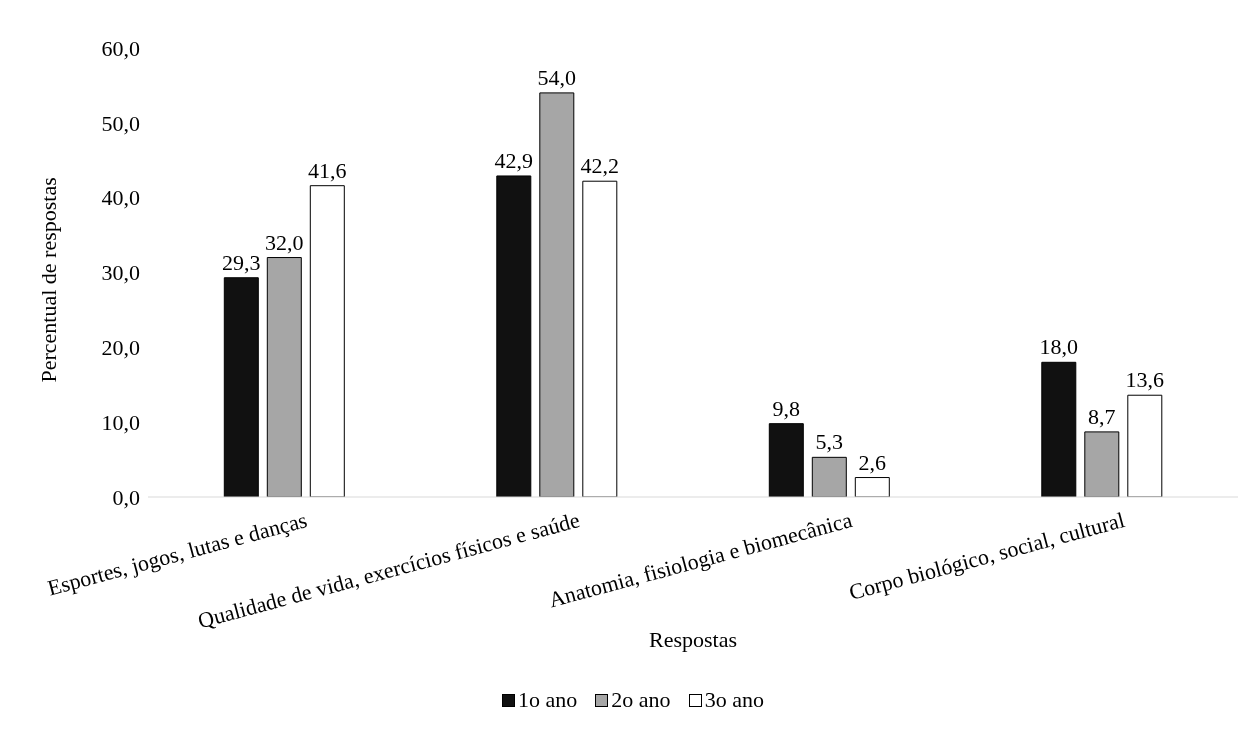  What do you see at coordinates (327, 170) in the screenshot?
I see `data-label: 41,6` at bounding box center [327, 170].